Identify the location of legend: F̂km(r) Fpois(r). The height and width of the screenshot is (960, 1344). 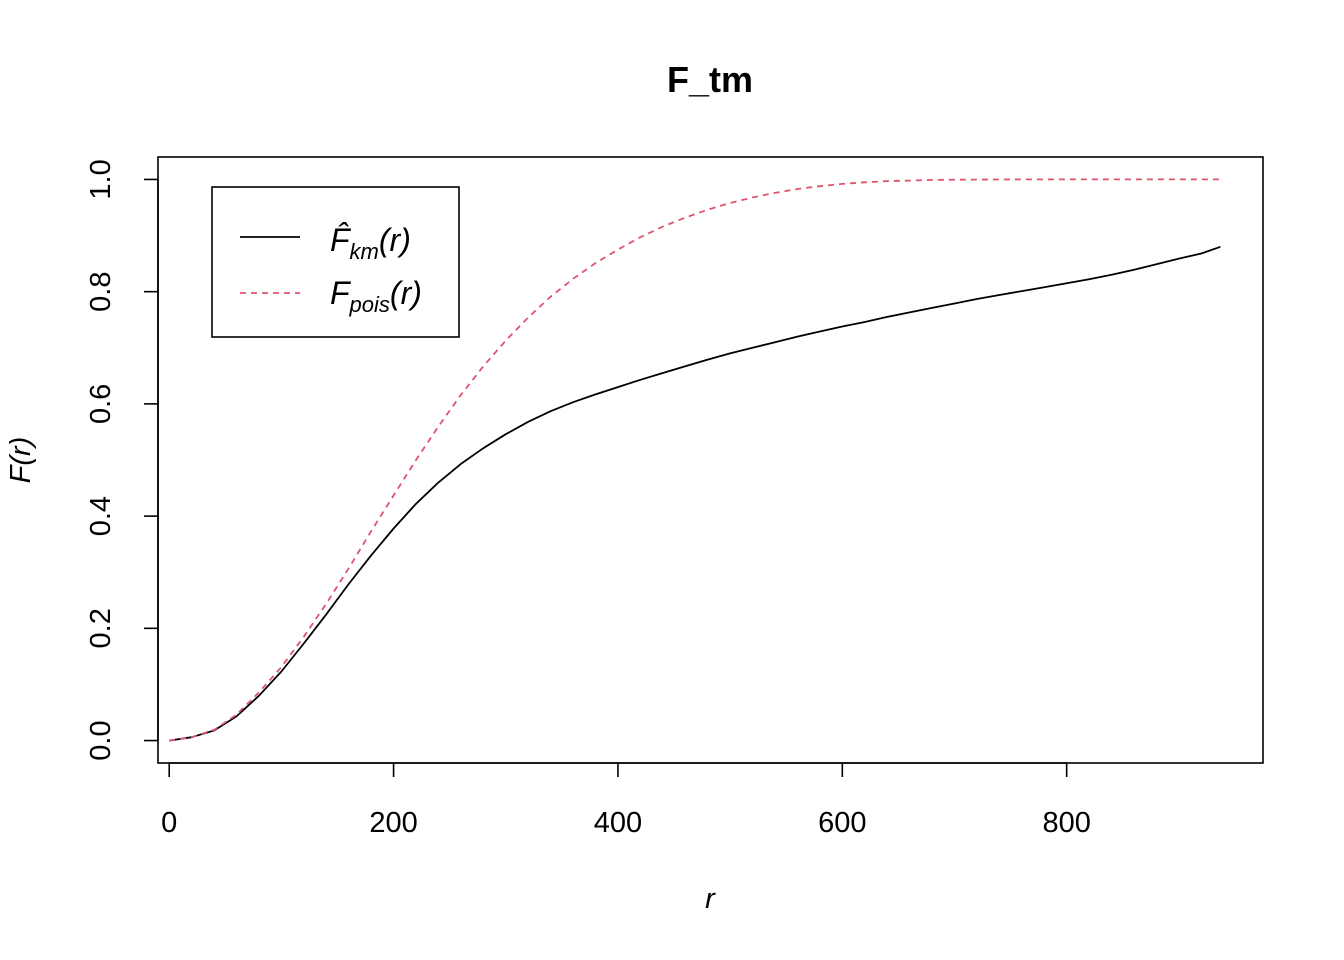
(335, 262).